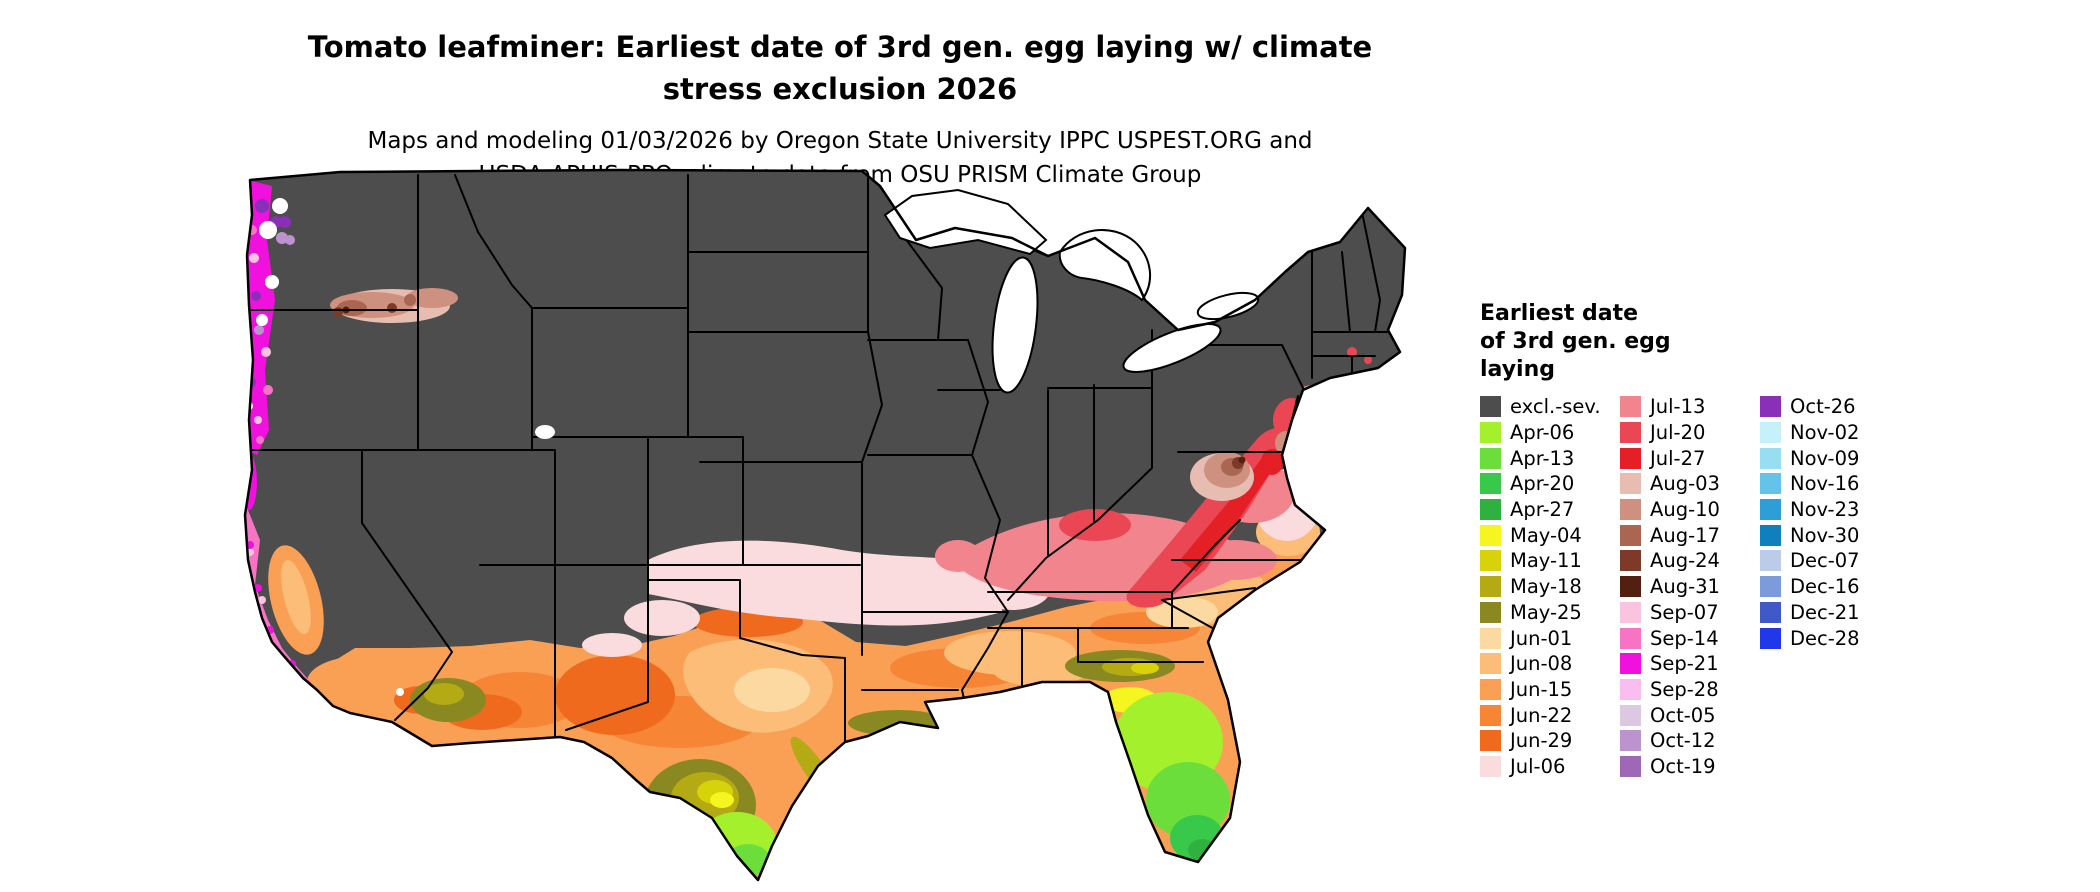 This screenshot has width=2100, height=892. Describe the element at coordinates (1830, 458) in the screenshot. I see `legend-entry: Nov-09` at that location.